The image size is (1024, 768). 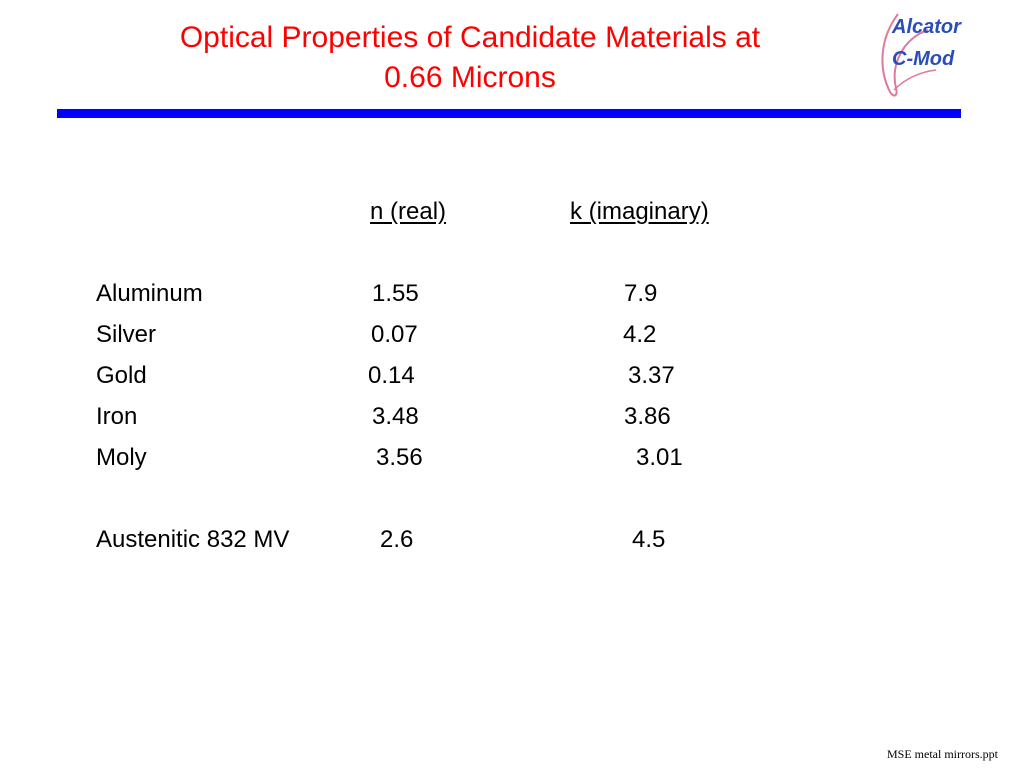 What do you see at coordinates (639, 211) in the screenshot?
I see `header-k-imaginary: k (imaginary)` at bounding box center [639, 211].